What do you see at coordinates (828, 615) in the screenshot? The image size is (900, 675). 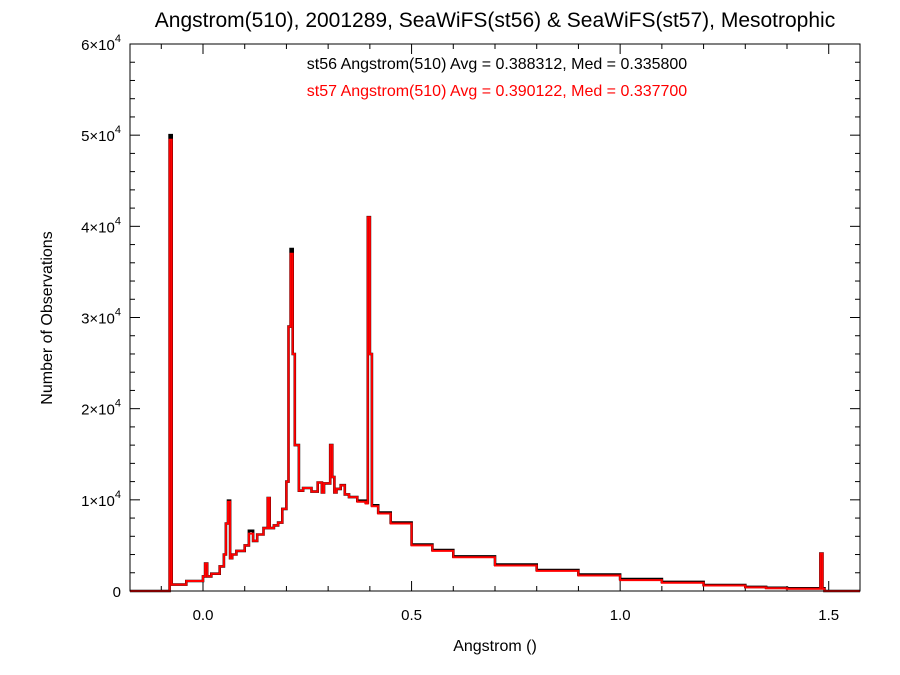 I see `x-tick-label: 1.5` at bounding box center [828, 615].